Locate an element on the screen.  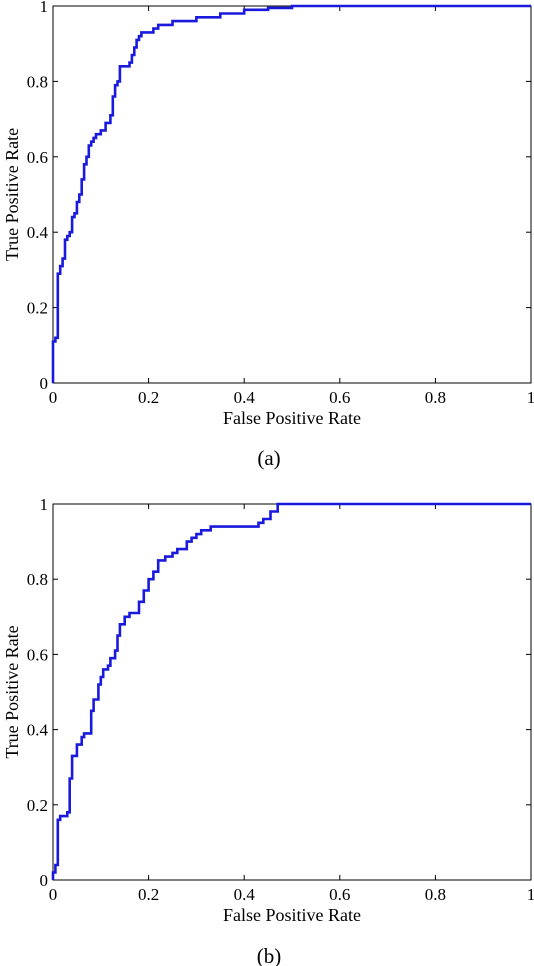
panel-caption: (a) is located at coordinates (268, 458).